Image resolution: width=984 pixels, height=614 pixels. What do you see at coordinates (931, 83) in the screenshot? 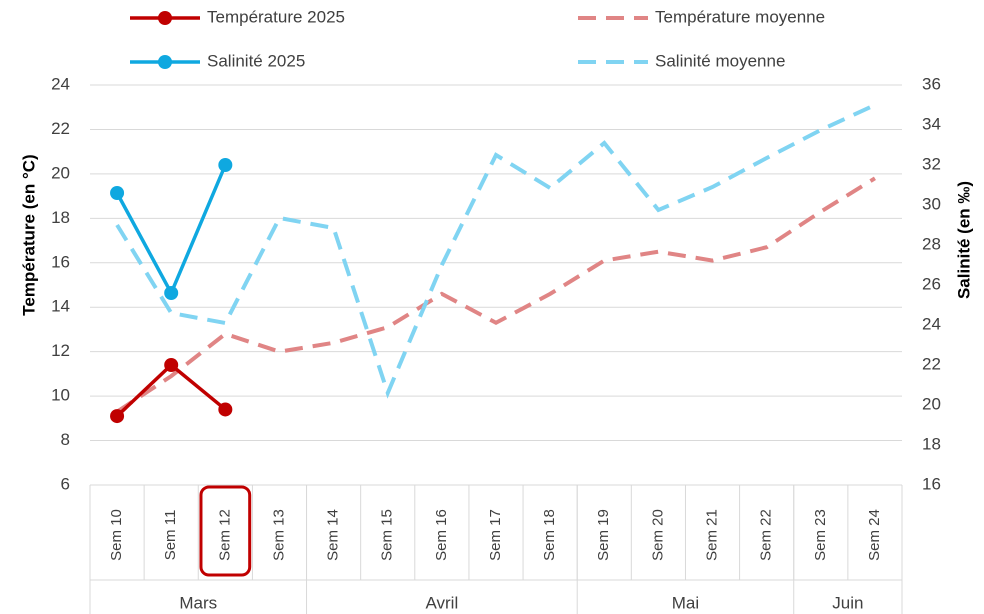
I see `y2-tick-label: 36` at bounding box center [931, 83].